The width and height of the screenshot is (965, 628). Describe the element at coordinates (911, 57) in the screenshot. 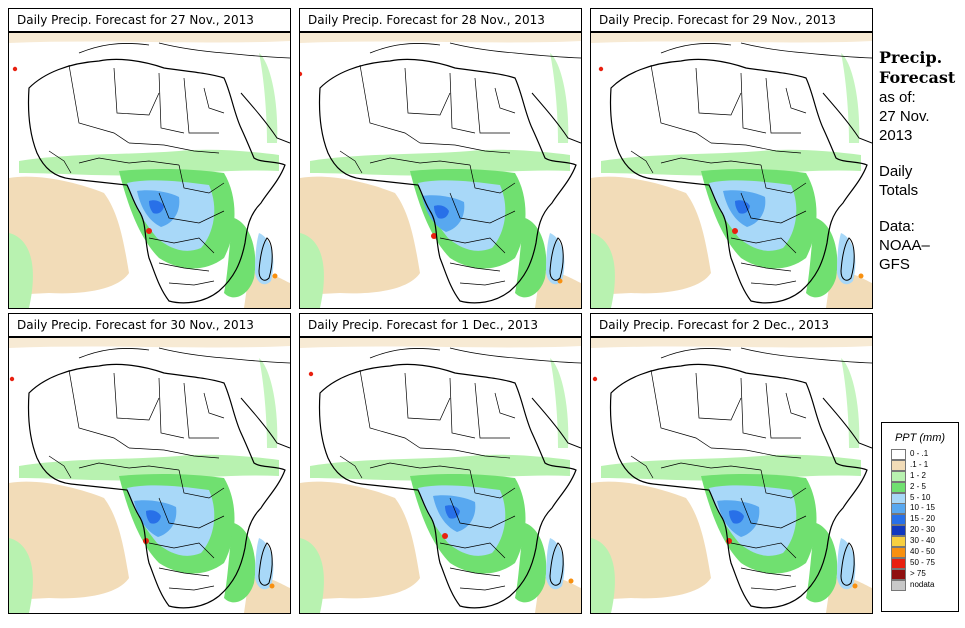

I see `sidebar-heading-line1: Precip.` at that location.